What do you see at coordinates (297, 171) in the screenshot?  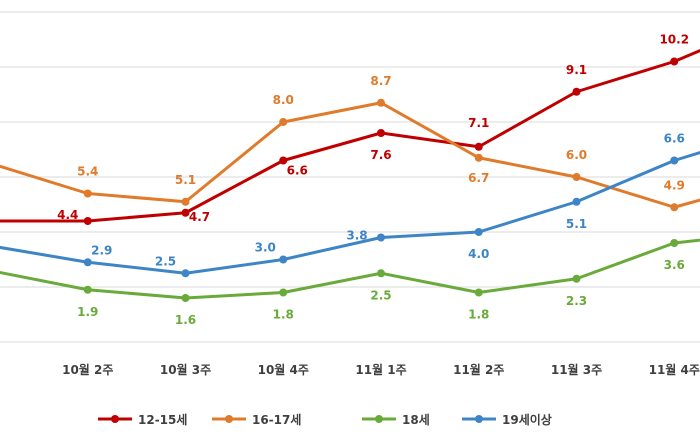 I see `series-1-data-label: 6.6` at bounding box center [297, 171].